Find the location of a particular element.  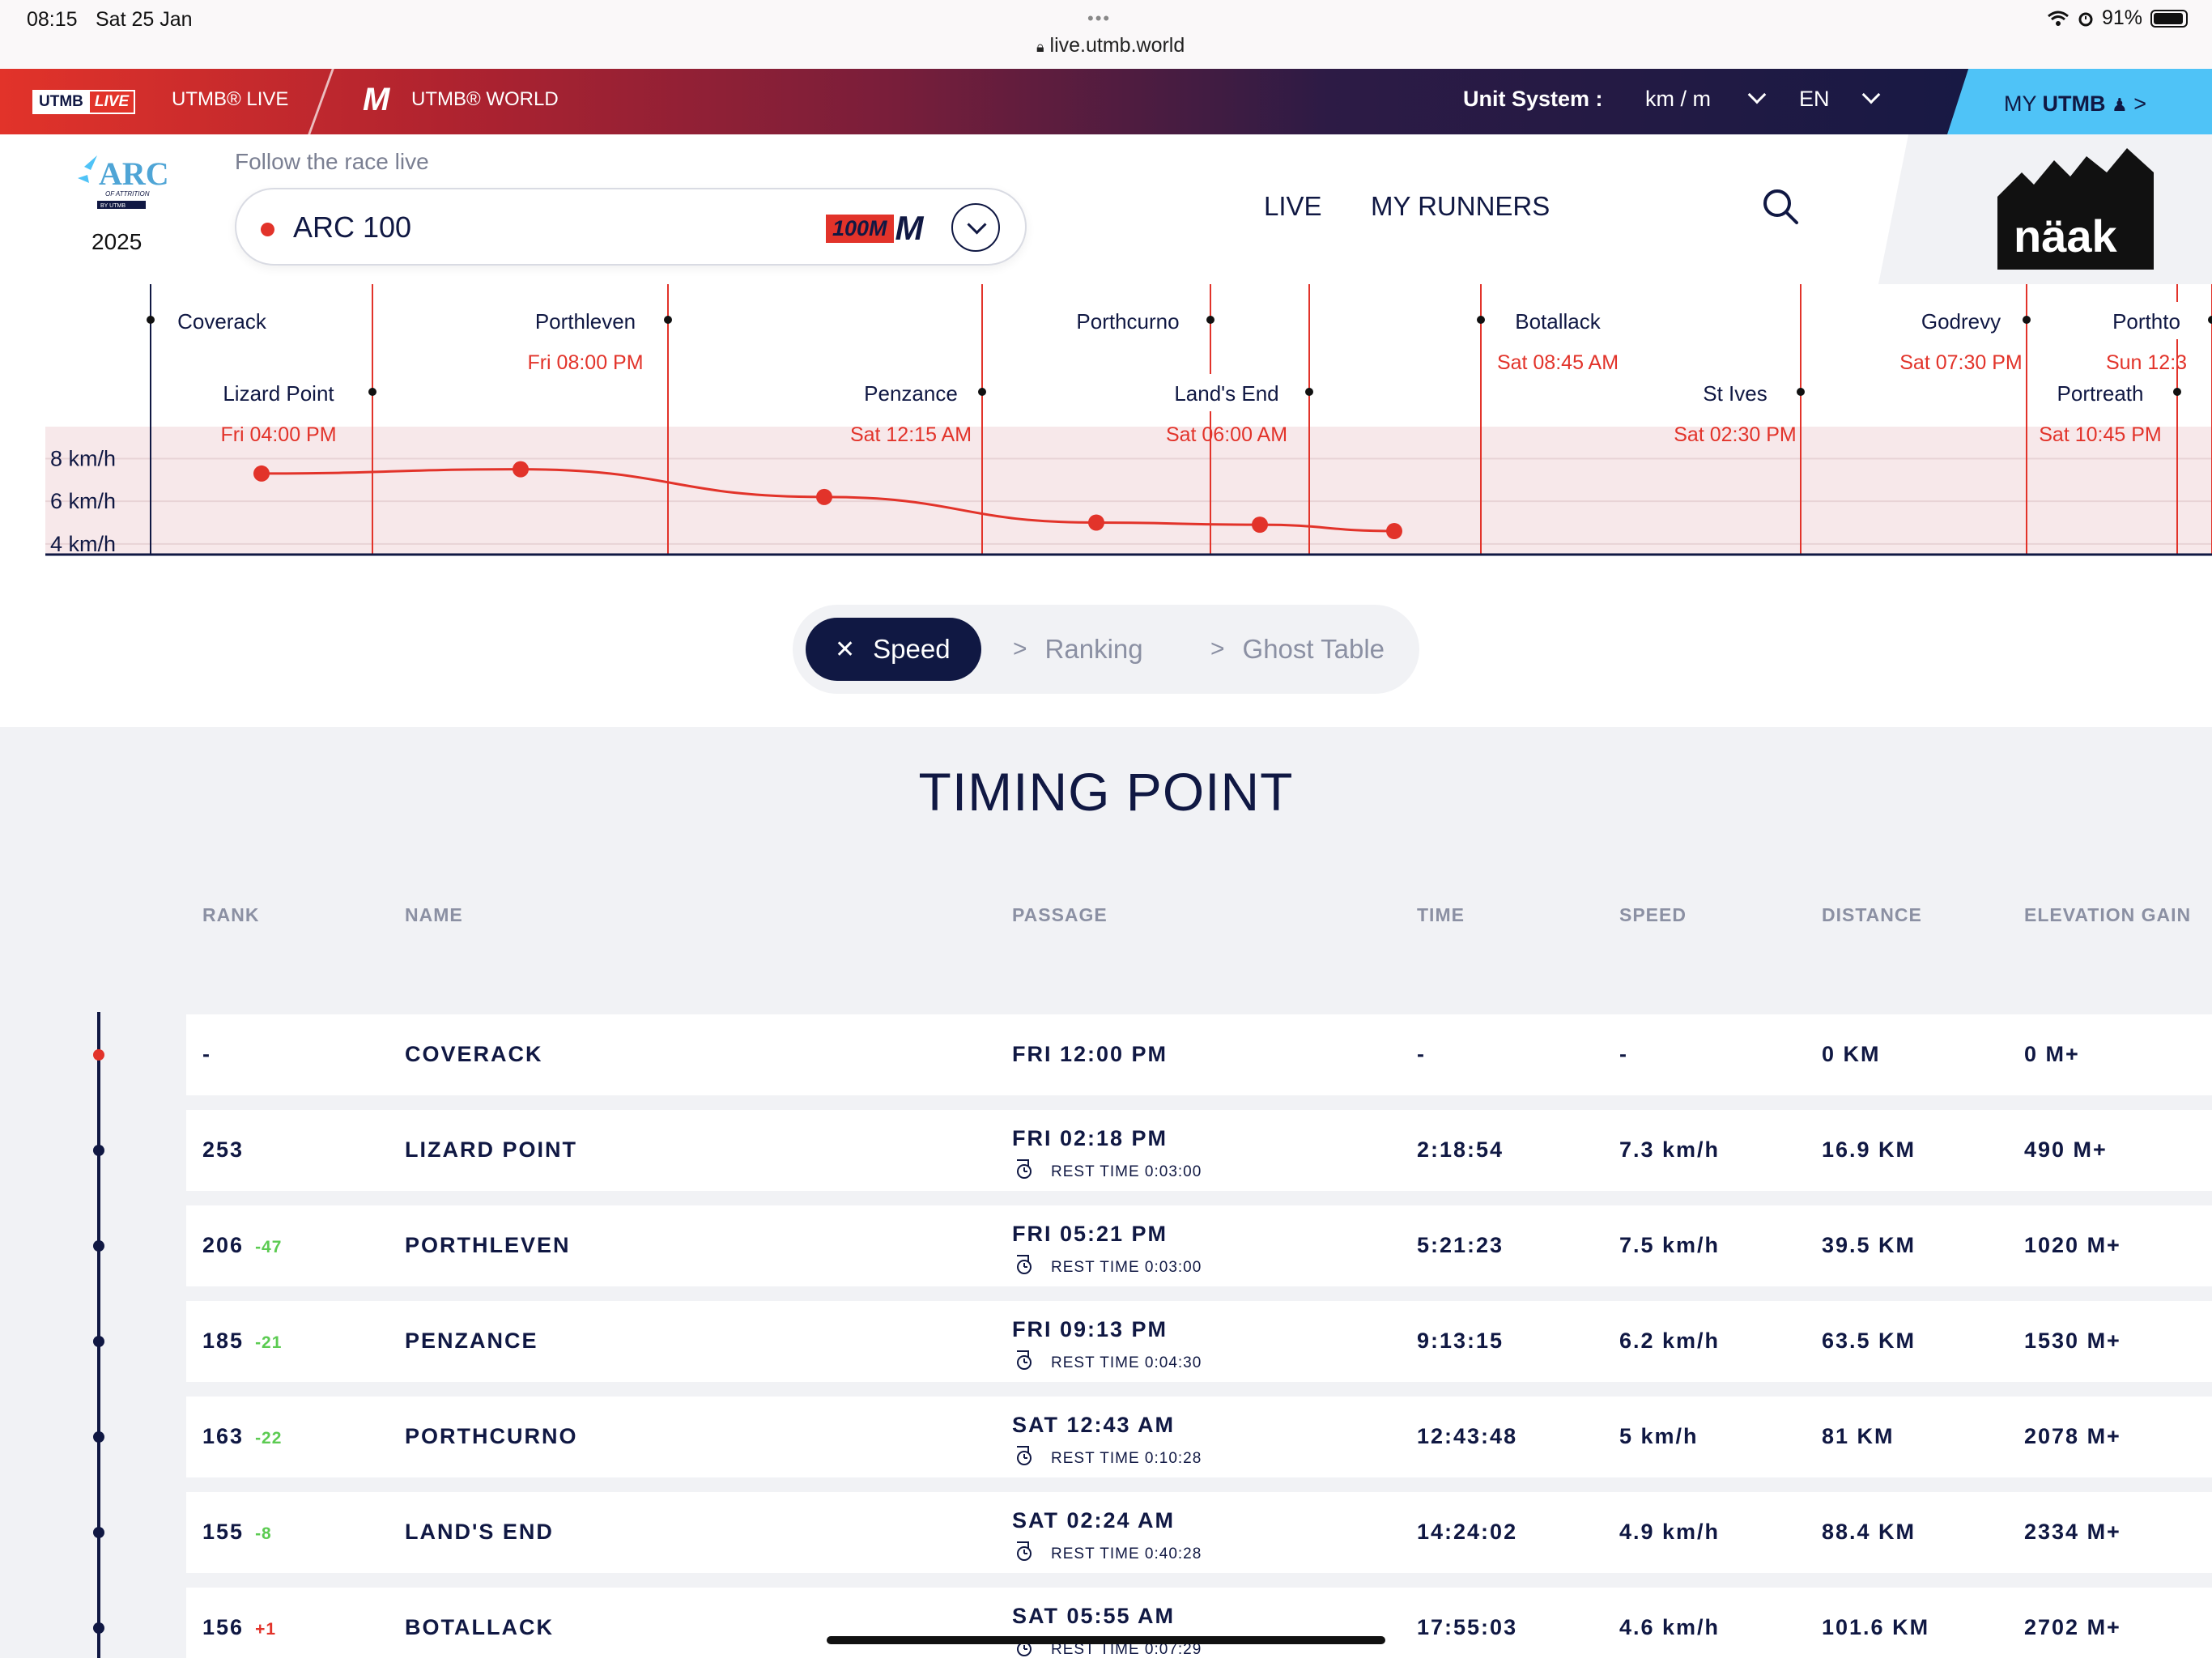

race-selector: ARC 100 100M M is located at coordinates (631, 227).